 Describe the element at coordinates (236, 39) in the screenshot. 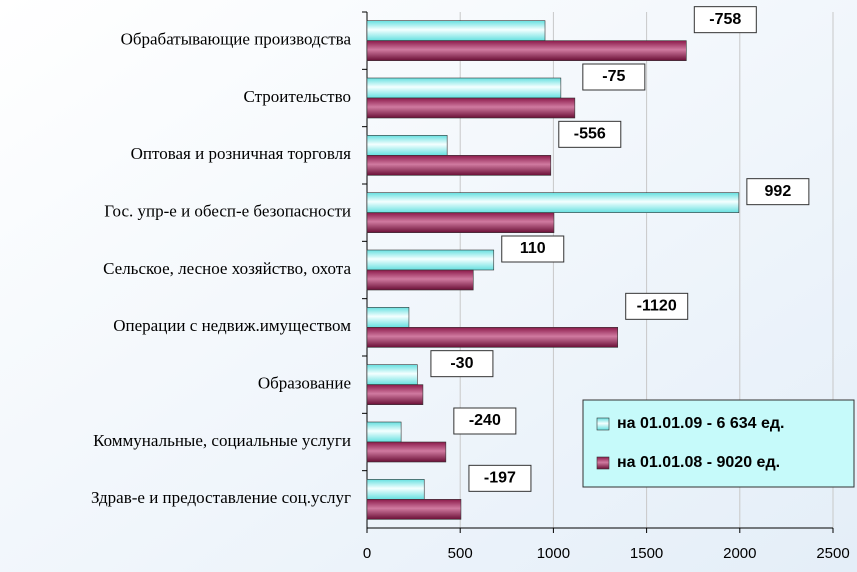

I see `category-label: Обрабатывающие производства` at that location.